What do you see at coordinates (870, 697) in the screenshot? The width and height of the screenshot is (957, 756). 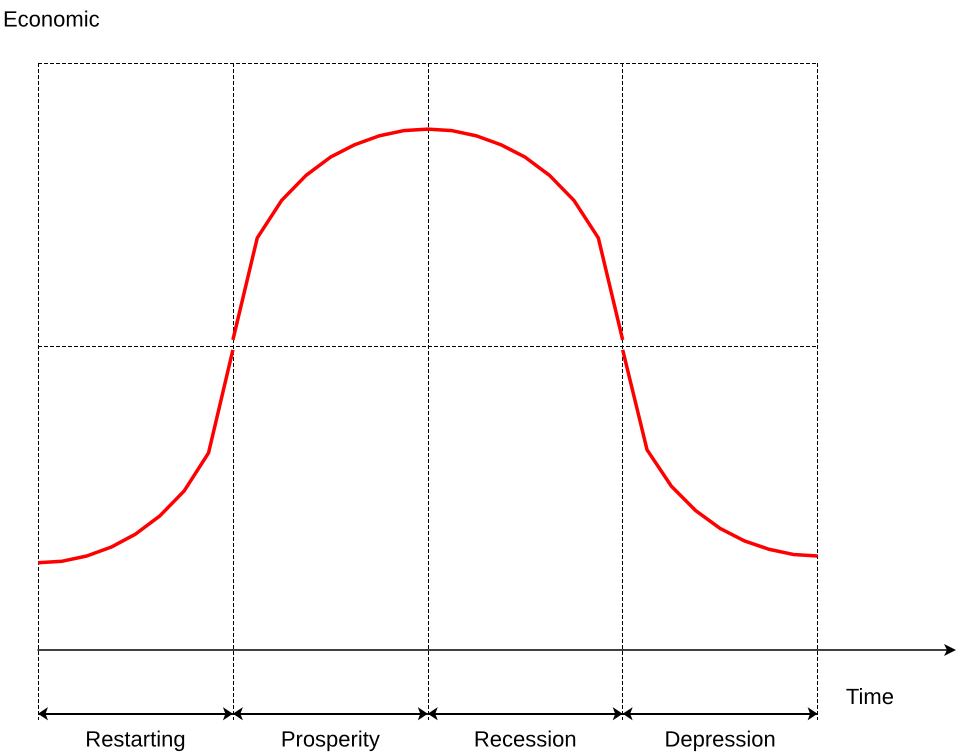 I see `x-axis-title: Time` at bounding box center [870, 697].